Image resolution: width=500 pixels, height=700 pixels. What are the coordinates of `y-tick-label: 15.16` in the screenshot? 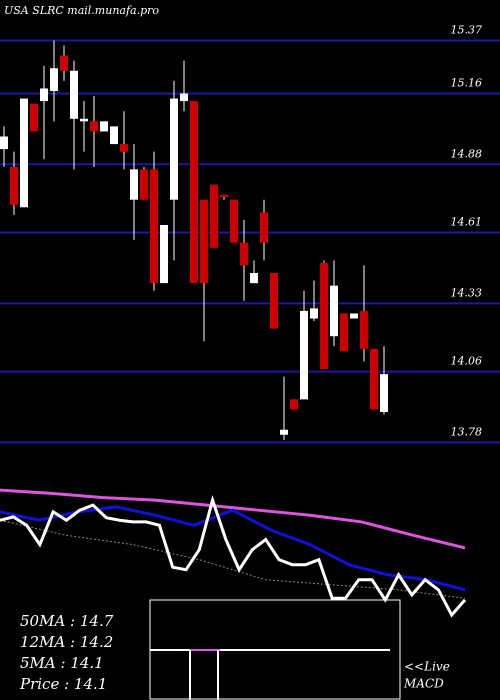 It's located at (467, 83).